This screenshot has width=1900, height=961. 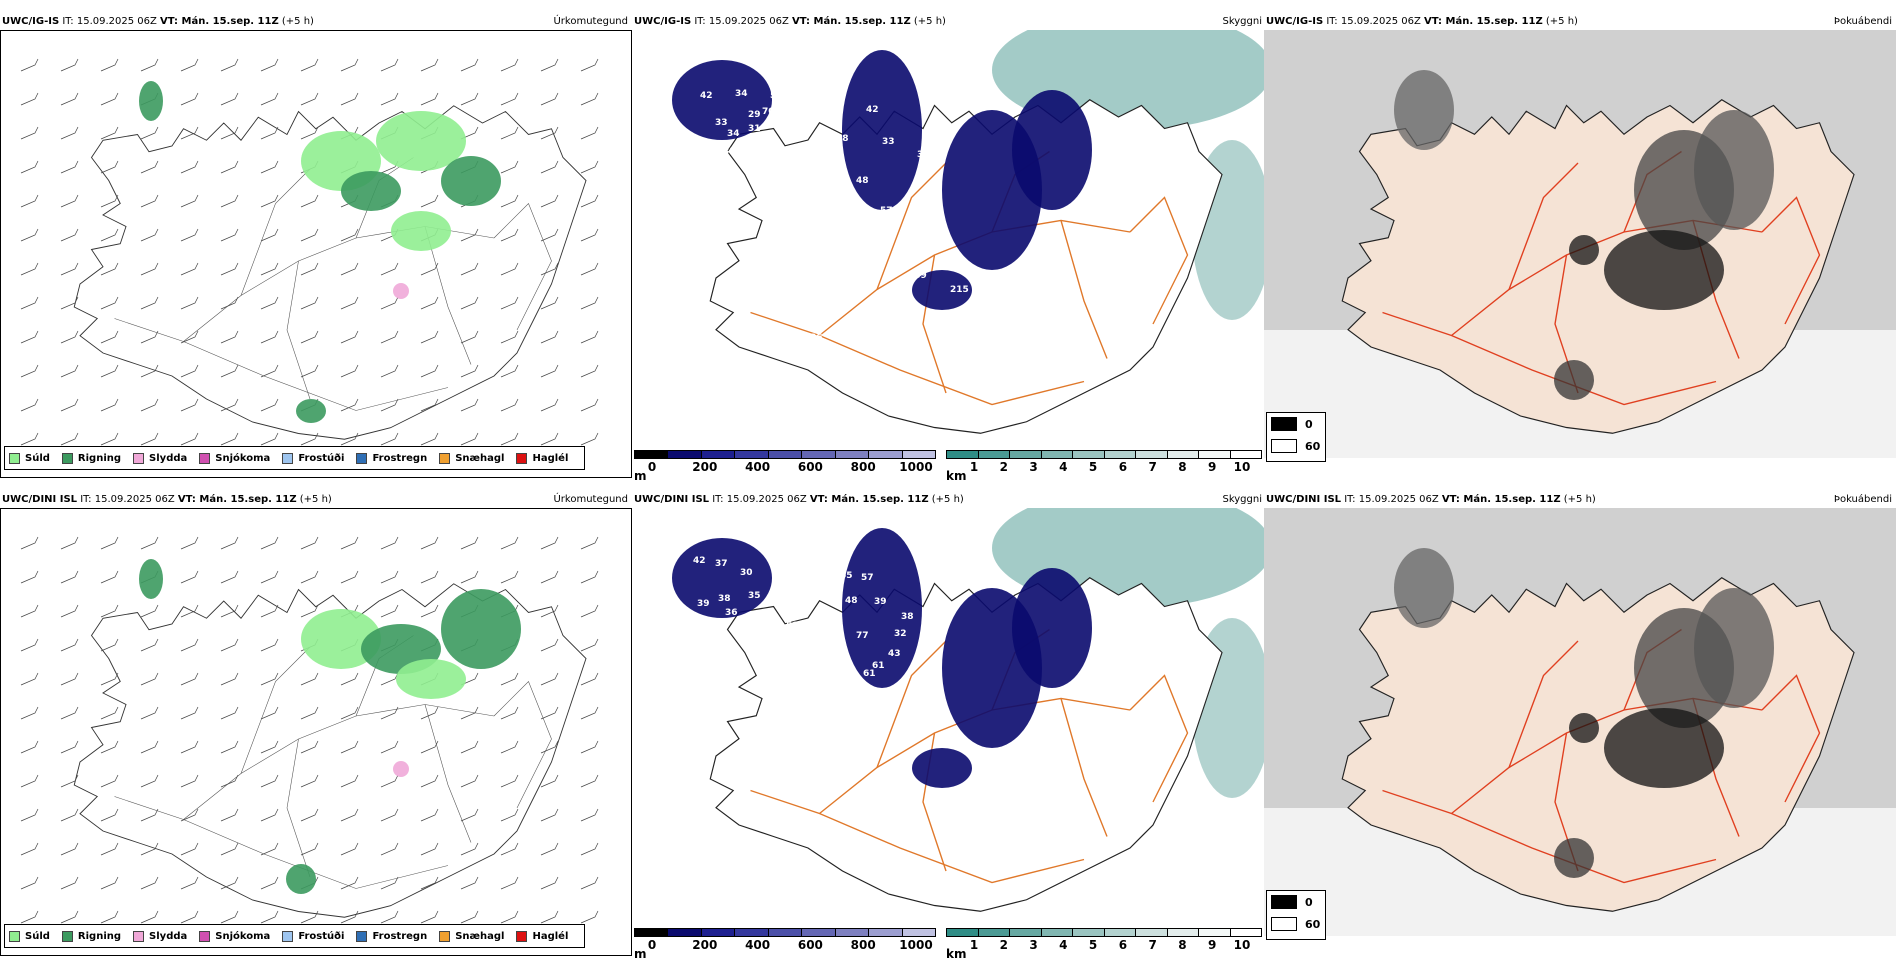 What do you see at coordinates (746, 573) in the screenshot?
I see `cloud-base-value: 30` at bounding box center [746, 573].